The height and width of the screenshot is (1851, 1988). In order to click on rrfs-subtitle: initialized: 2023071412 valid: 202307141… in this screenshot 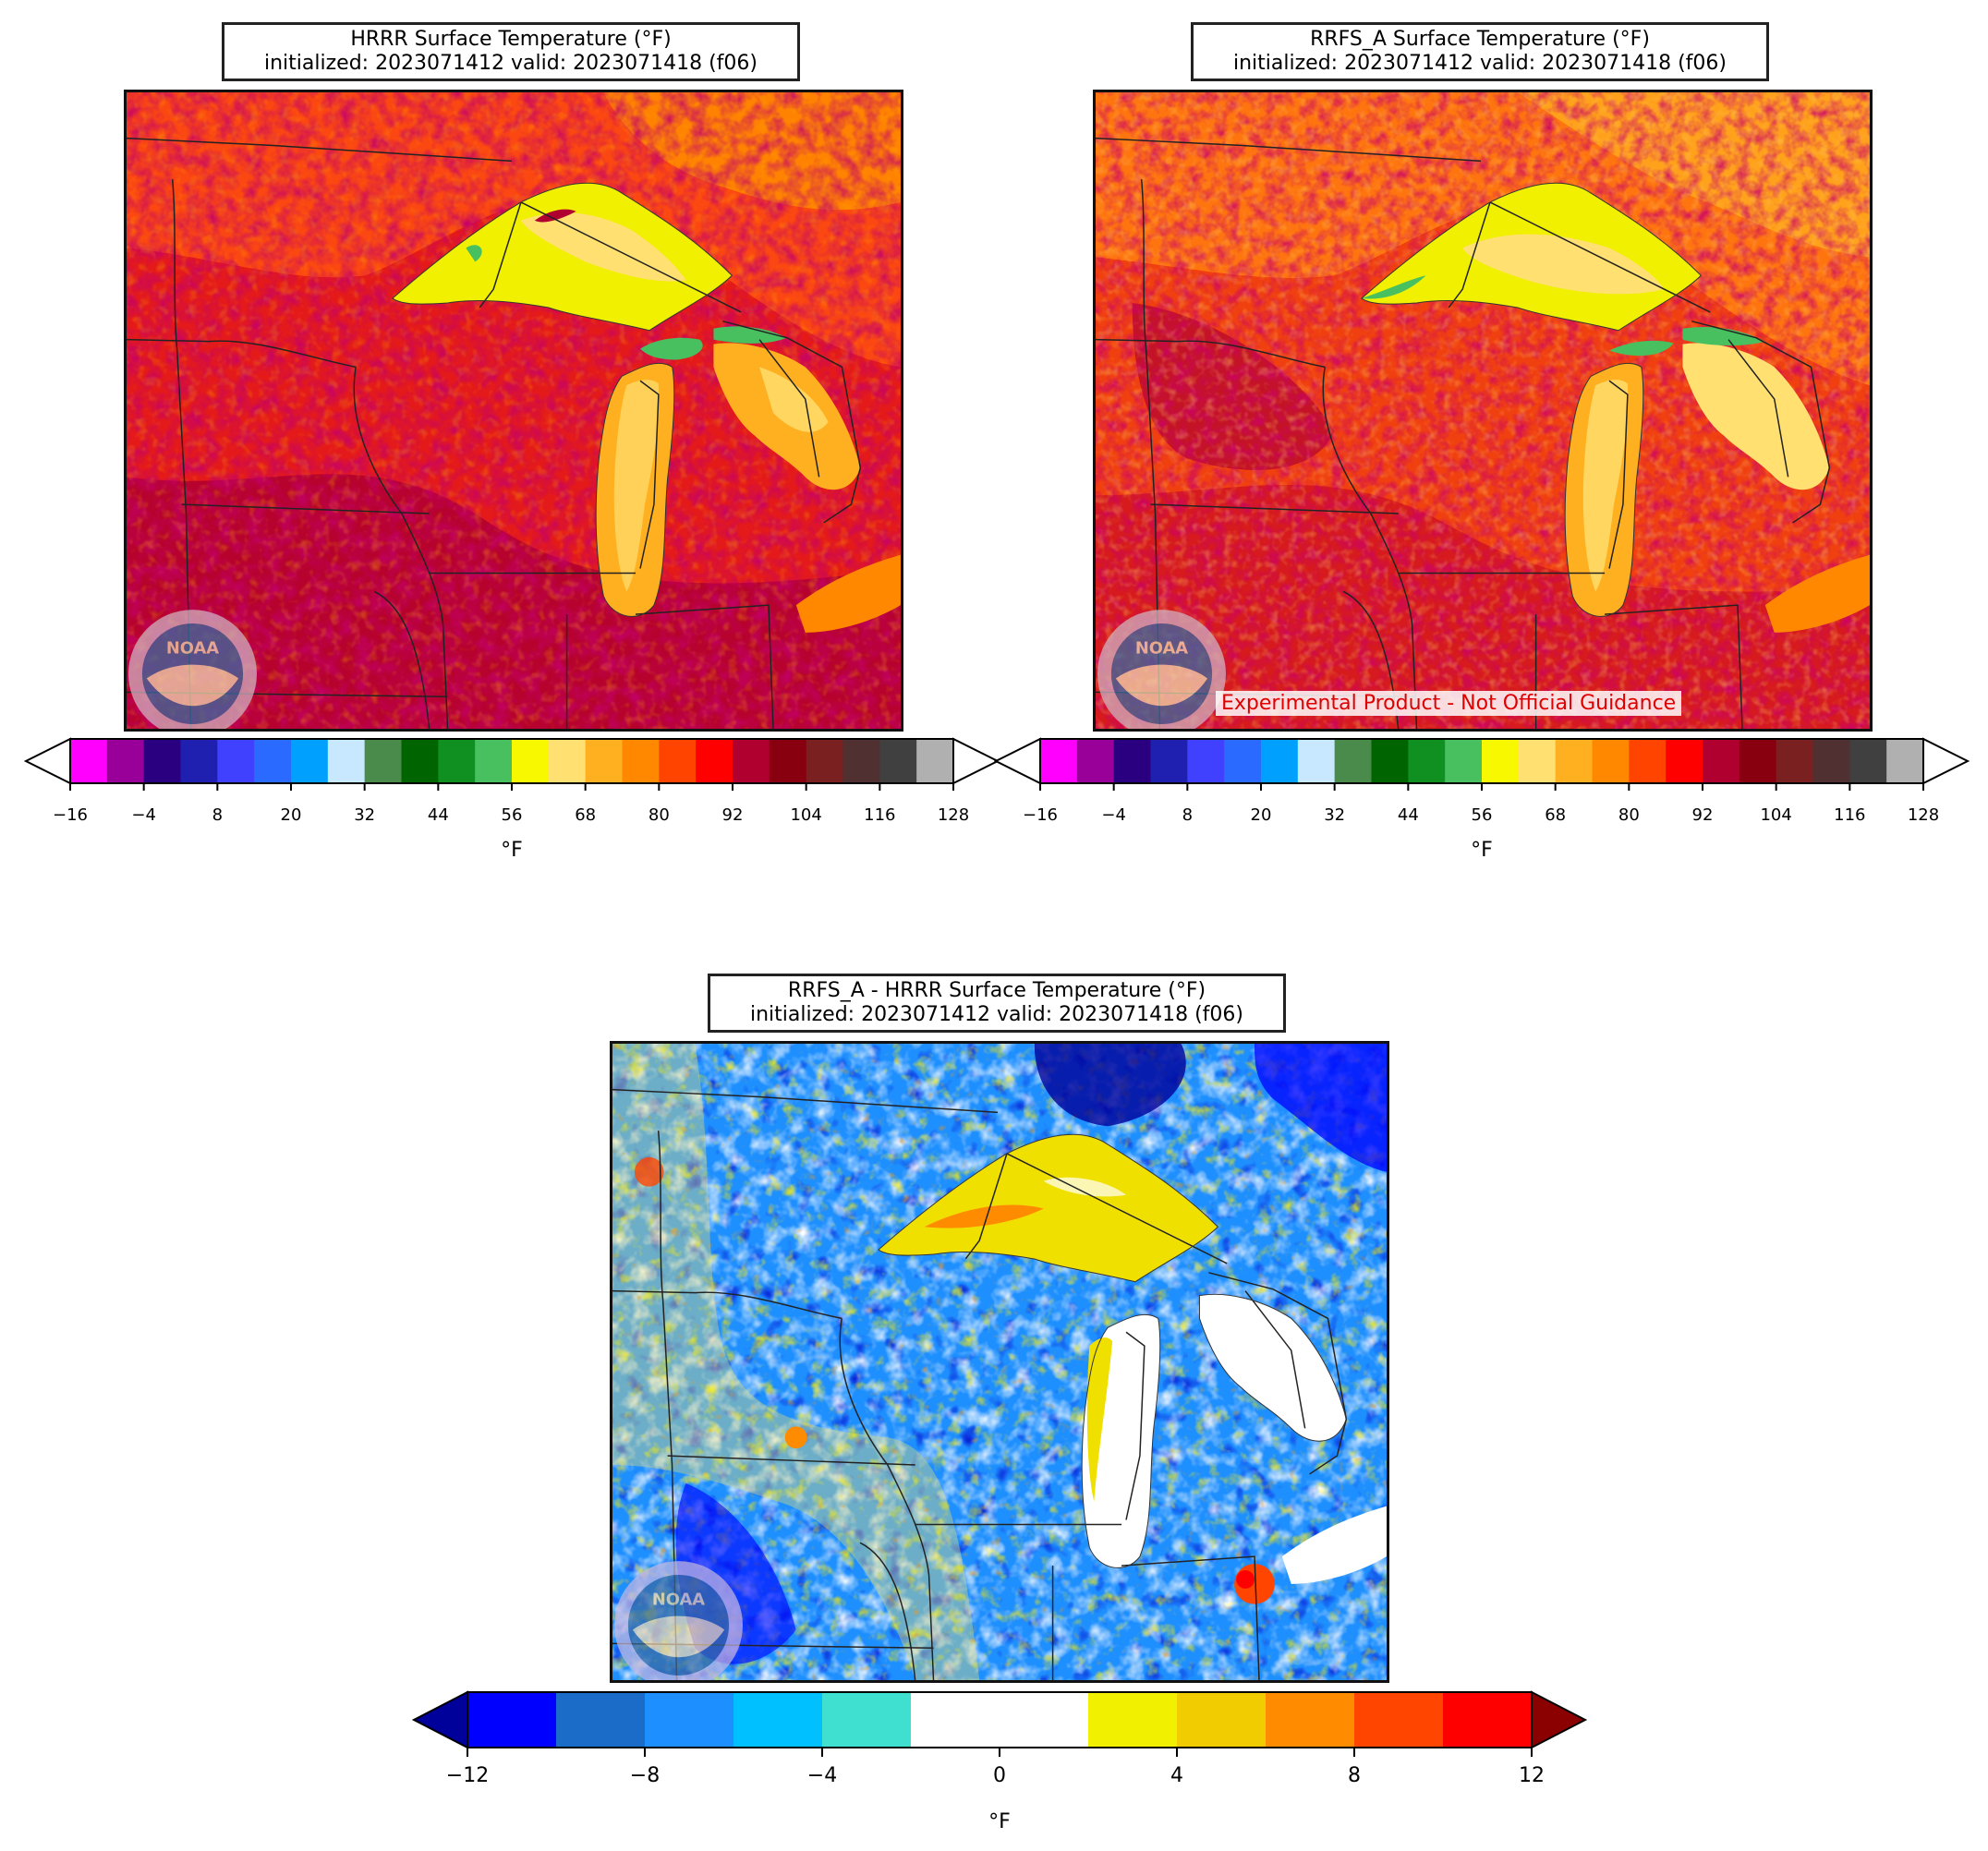, I will do `click(1480, 64)`.